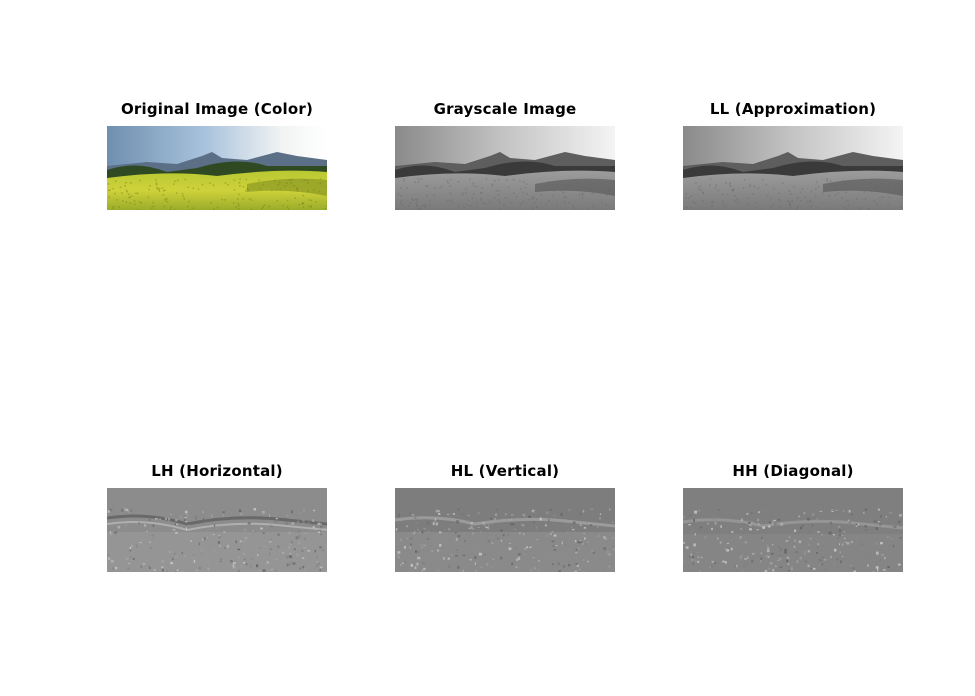 This screenshot has width=975, height=696. What do you see at coordinates (793, 168) in the screenshot?
I see `ll-approximation-image` at bounding box center [793, 168].